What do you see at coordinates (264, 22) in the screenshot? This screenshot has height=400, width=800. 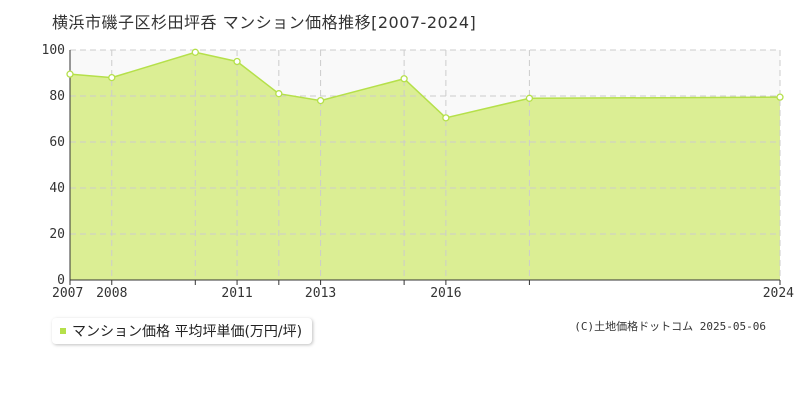 I see `chart-title: 横浜市磯子区杉田坪呑 マンション価格推移[2007-2024]` at bounding box center [264, 22].